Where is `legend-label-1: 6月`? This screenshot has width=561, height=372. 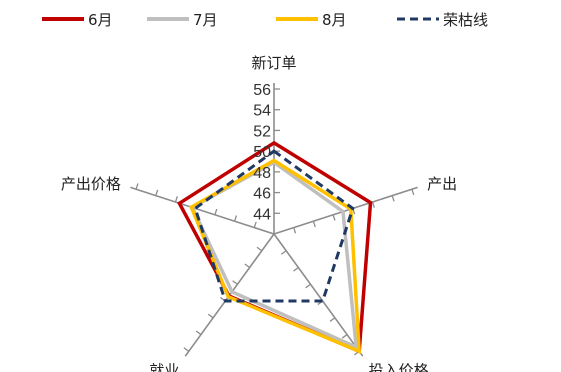
legend-label-1: 6月 is located at coordinates (100, 20).